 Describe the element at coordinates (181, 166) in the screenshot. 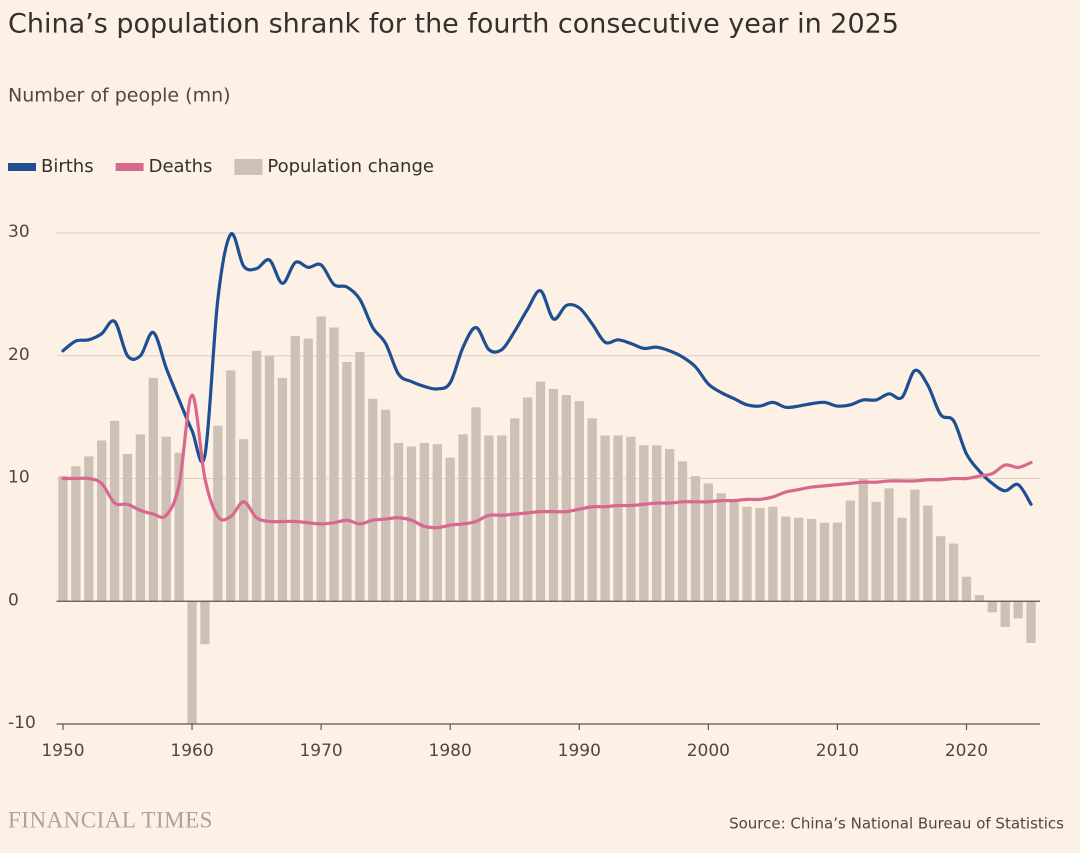

I see `legend-label: Deaths` at that location.